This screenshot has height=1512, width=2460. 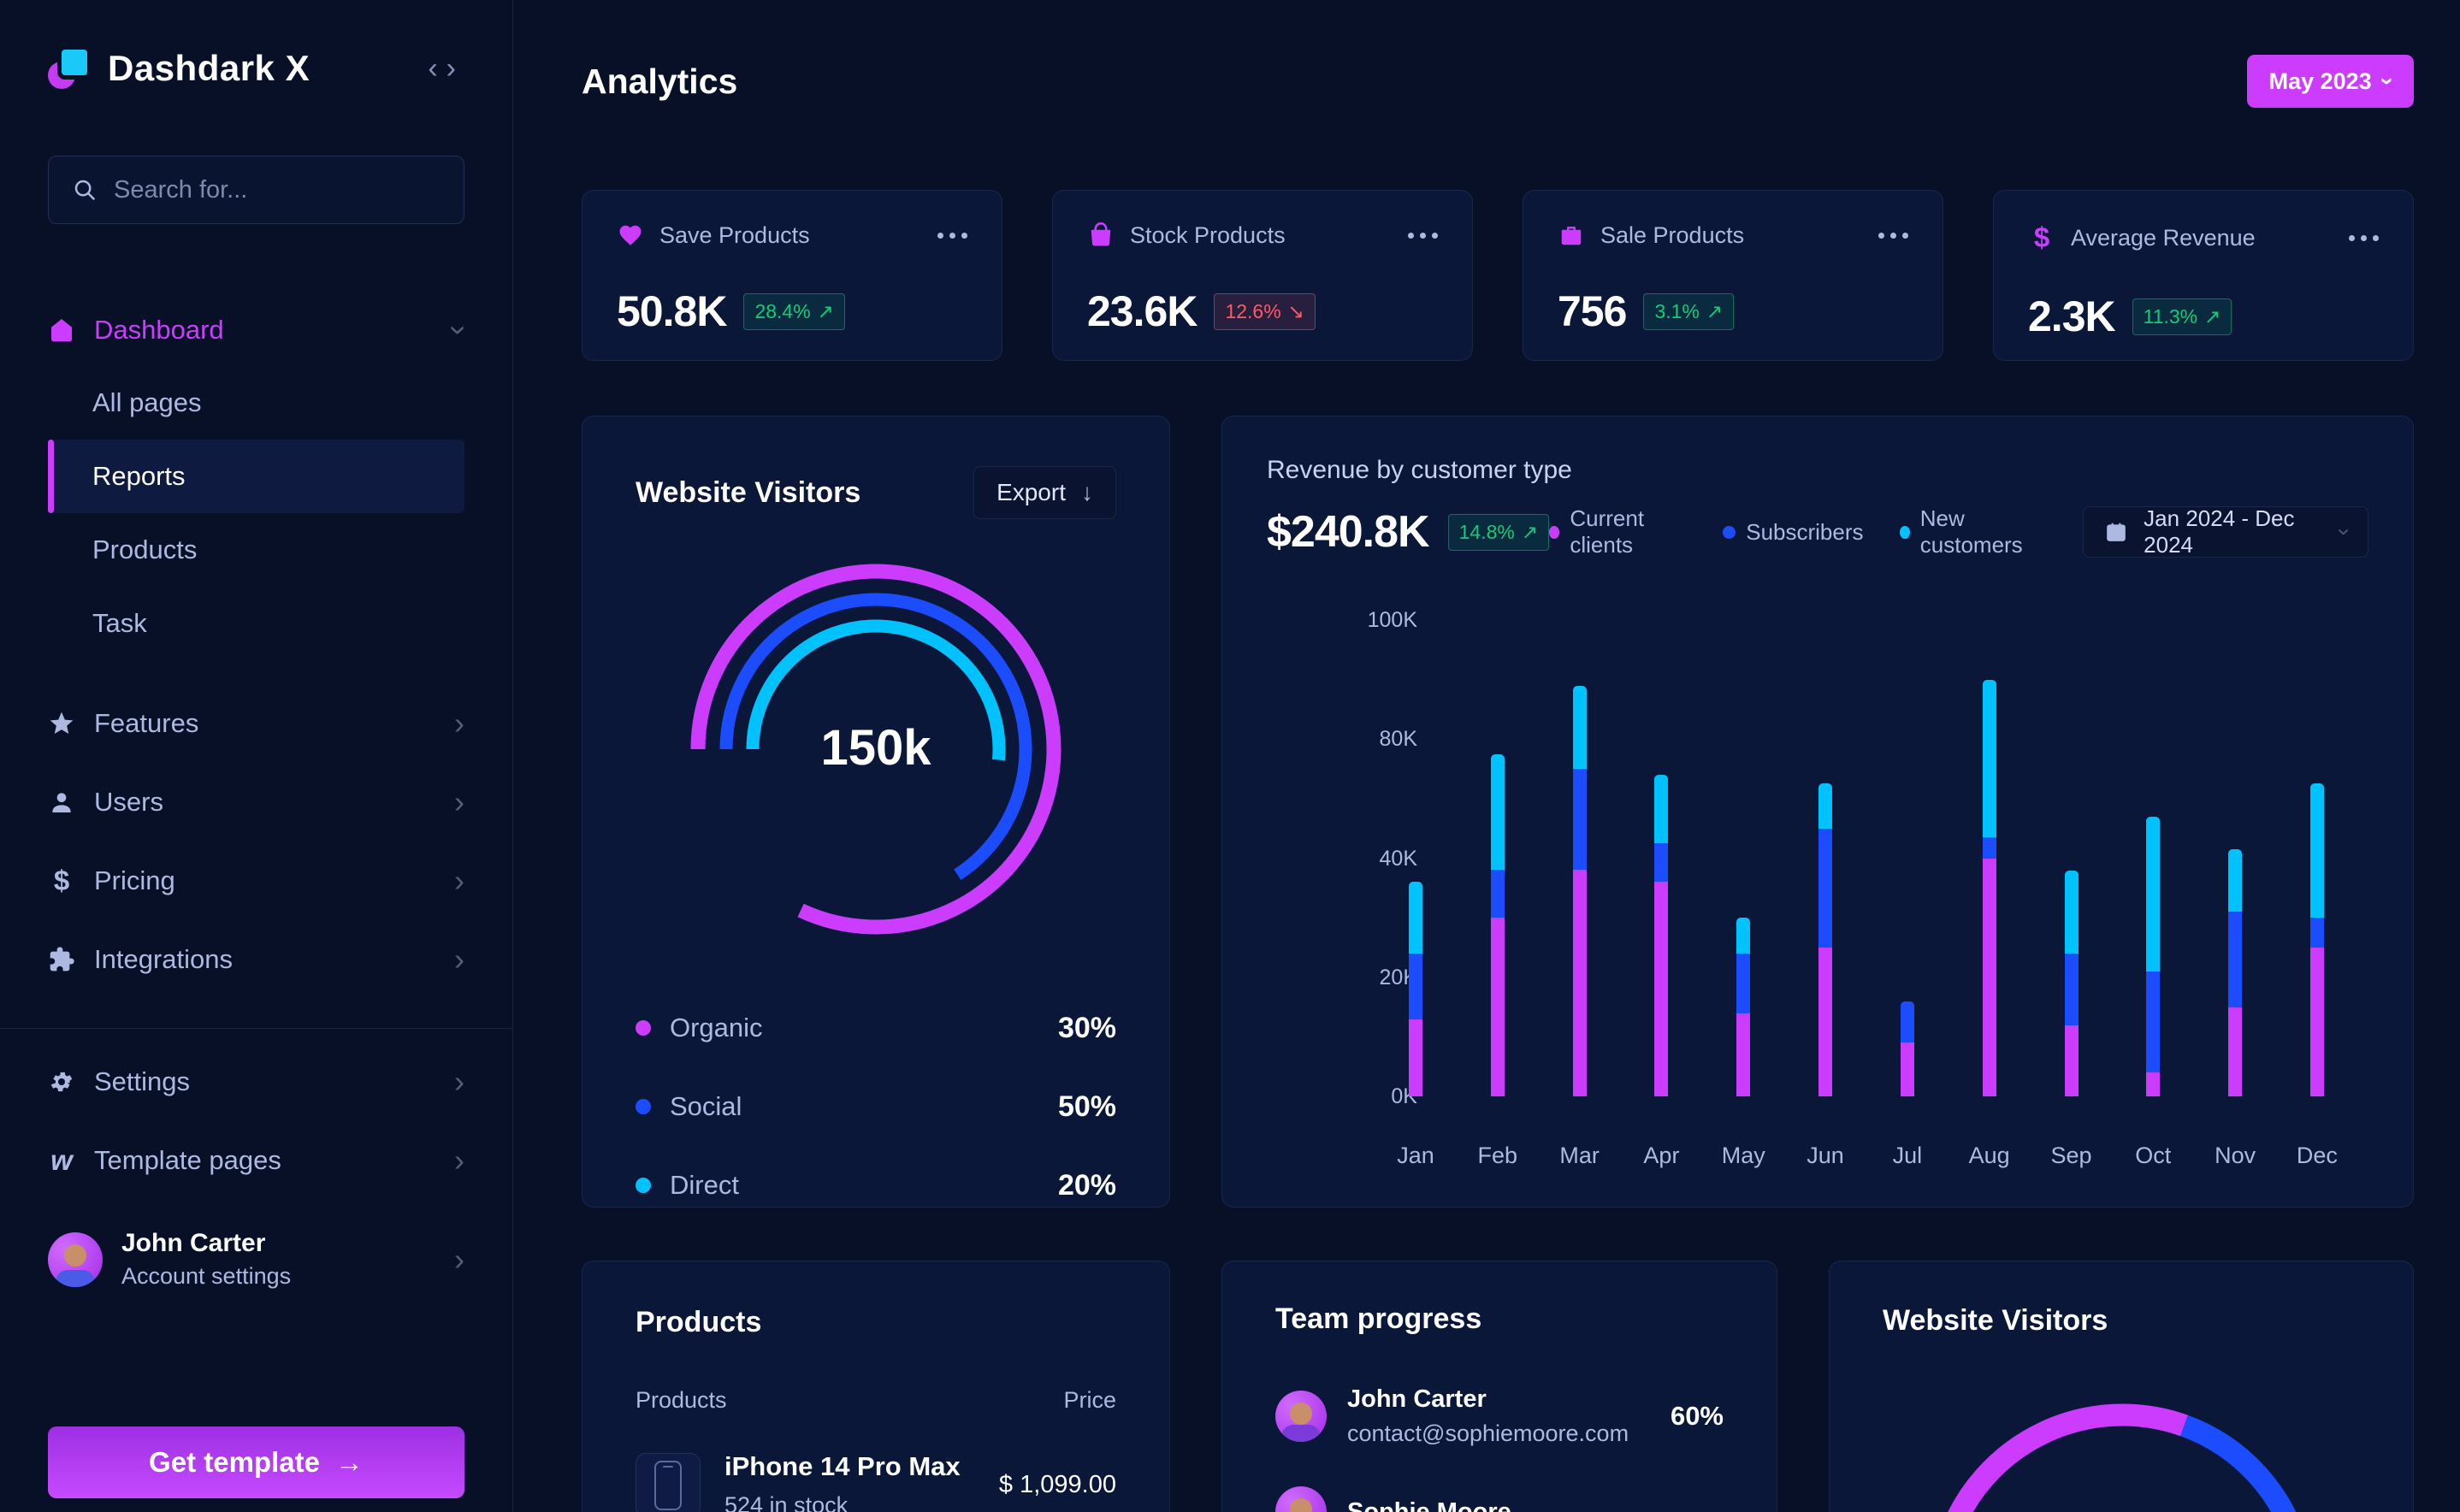 I want to click on legend-value: 20%, so click(x=1086, y=1185).